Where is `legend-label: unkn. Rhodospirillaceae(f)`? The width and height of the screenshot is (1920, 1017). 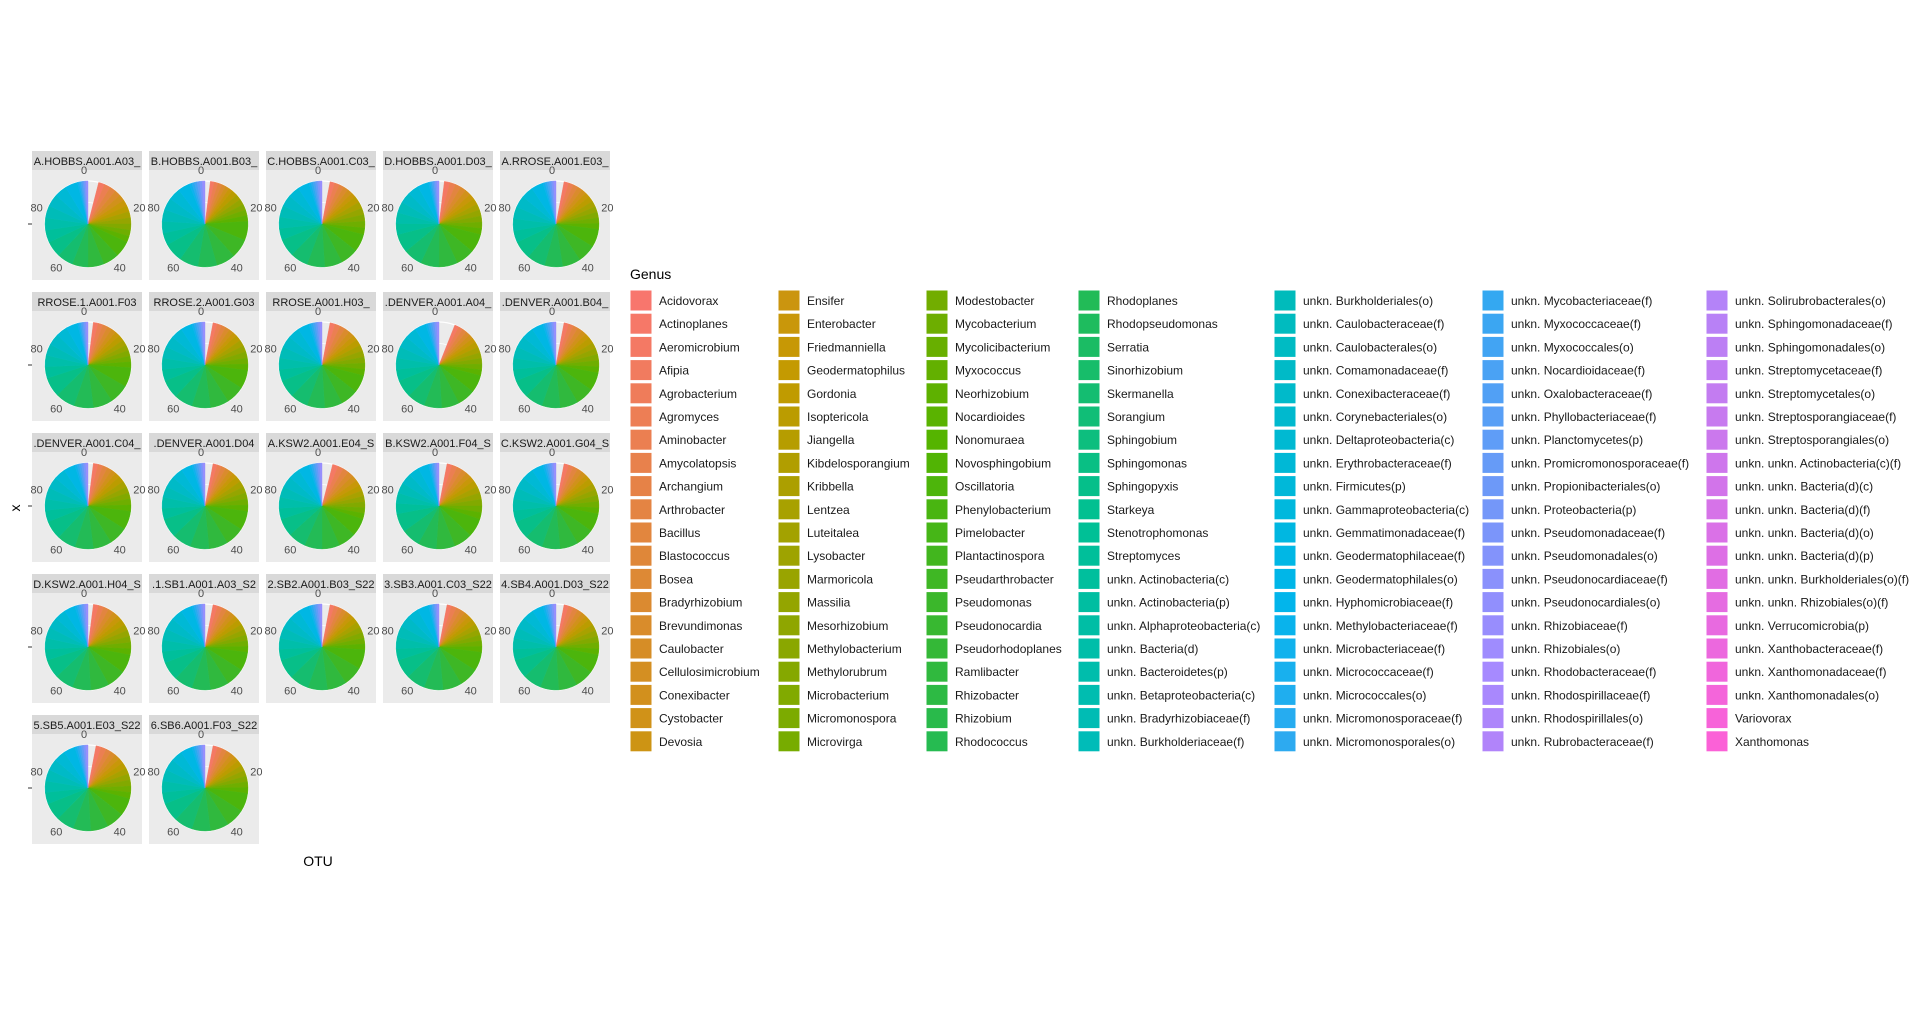
legend-label: unkn. Rhodospirillaceae(f) is located at coordinates (1580, 695).